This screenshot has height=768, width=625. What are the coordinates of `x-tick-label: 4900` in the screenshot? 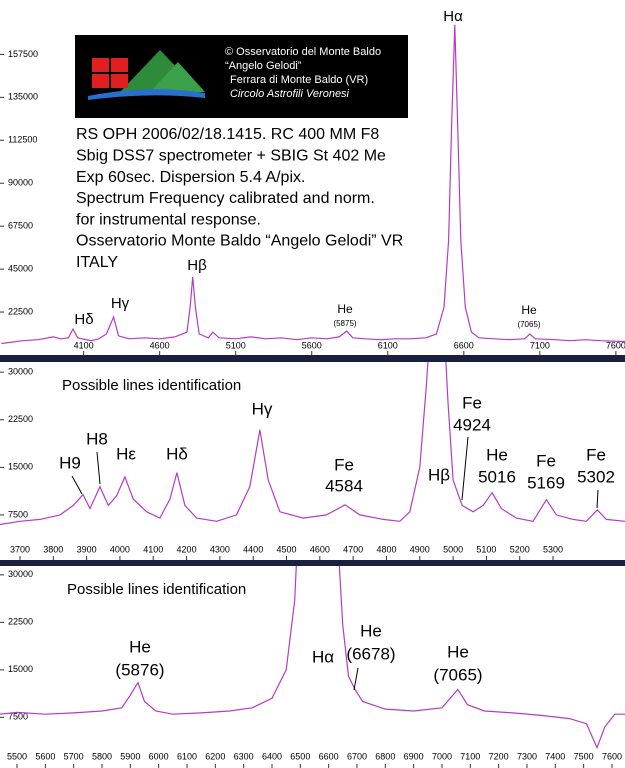 It's located at (420, 549).